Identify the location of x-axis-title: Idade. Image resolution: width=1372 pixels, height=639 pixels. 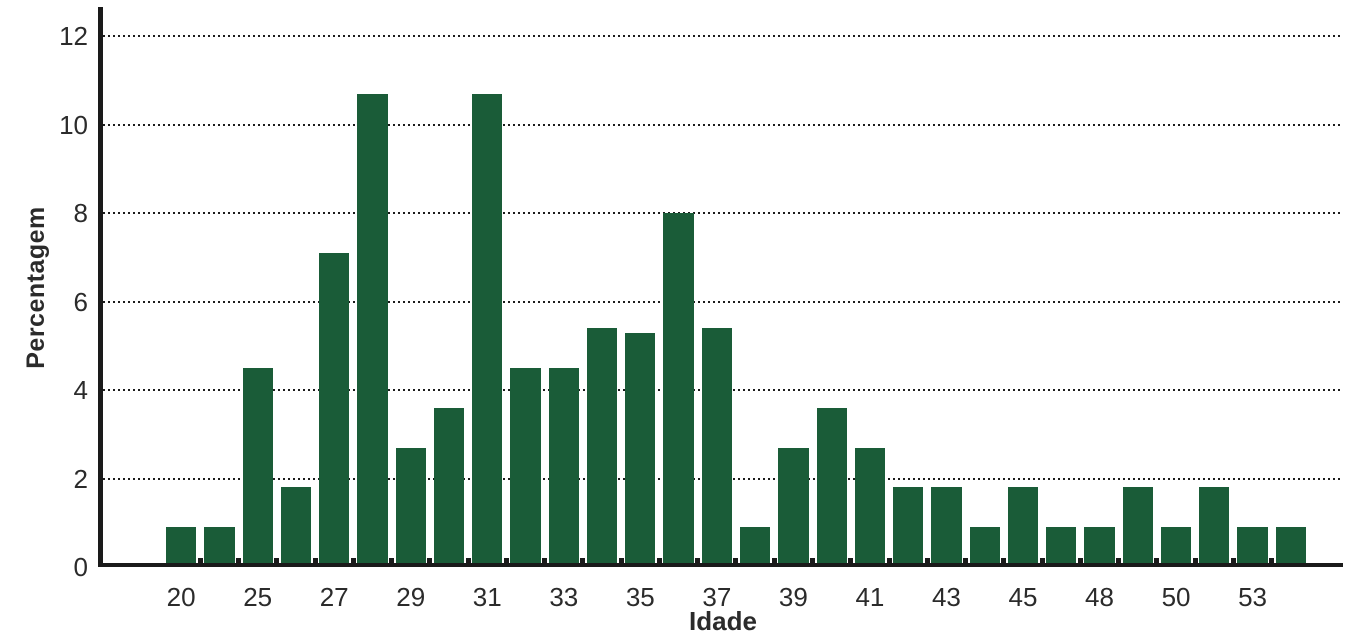
(723, 621).